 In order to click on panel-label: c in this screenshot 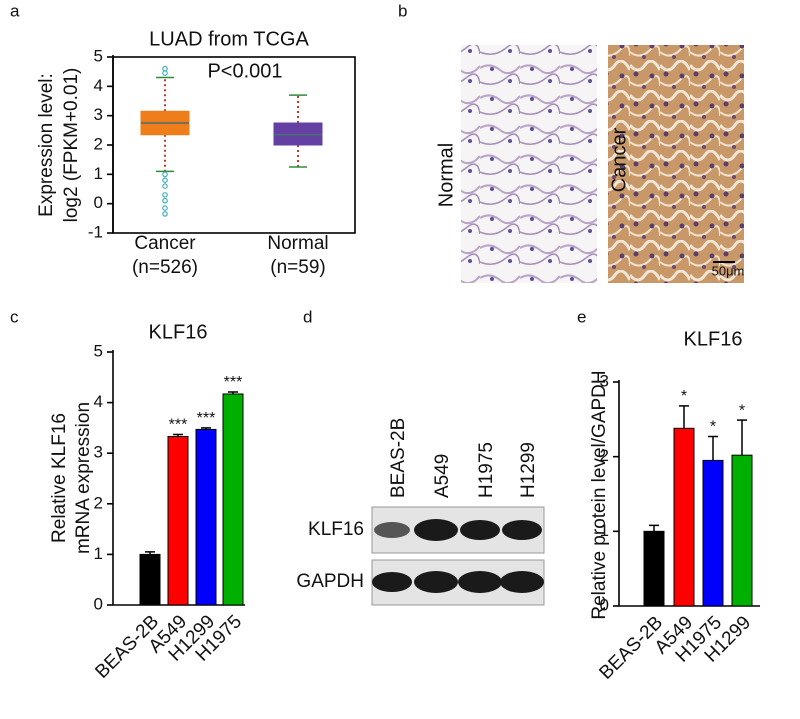, I will do `click(14, 316)`.